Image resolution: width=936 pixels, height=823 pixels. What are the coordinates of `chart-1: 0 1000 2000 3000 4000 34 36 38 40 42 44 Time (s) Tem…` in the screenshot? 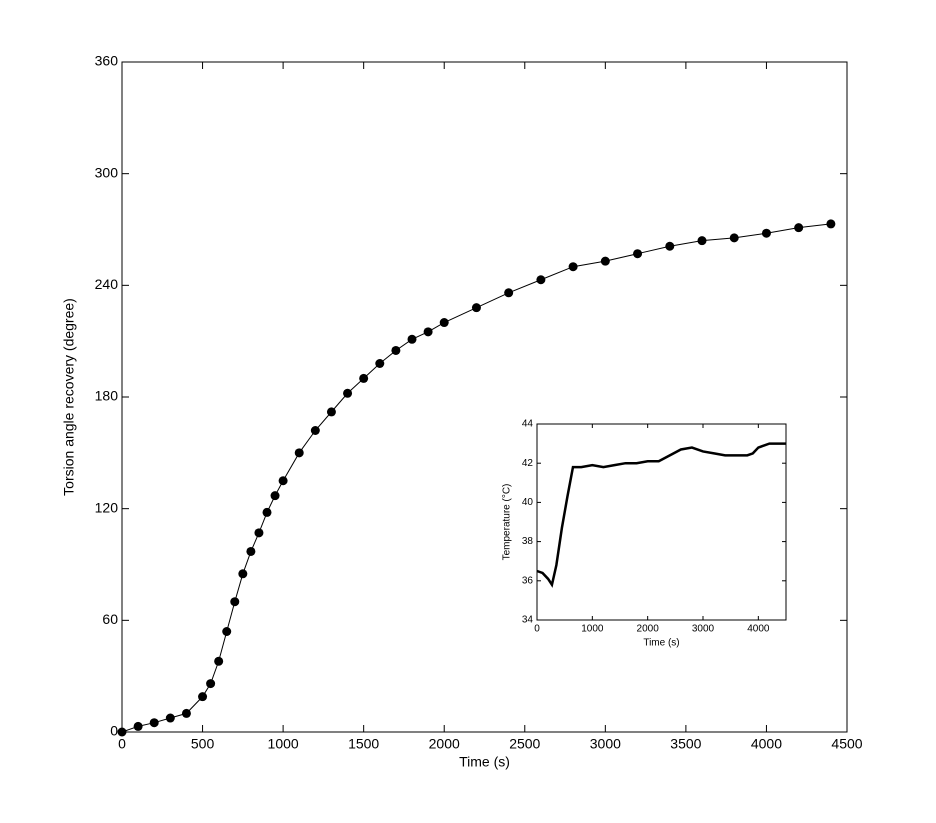 It's located at (644, 534).